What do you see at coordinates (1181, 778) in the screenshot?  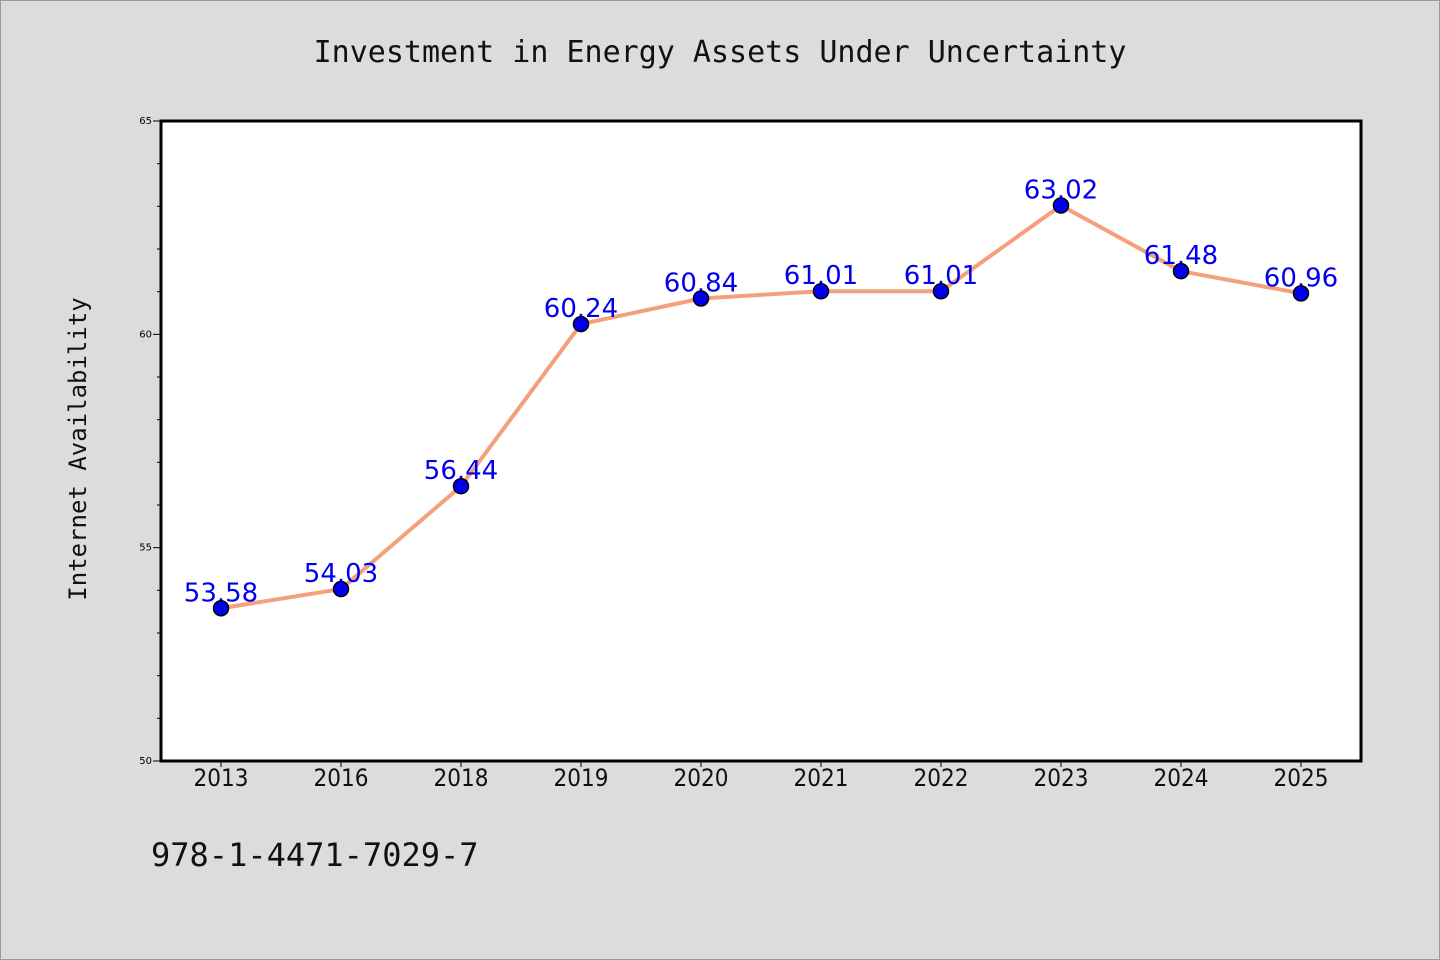 I see `x-tick-label: 2024` at bounding box center [1181, 778].